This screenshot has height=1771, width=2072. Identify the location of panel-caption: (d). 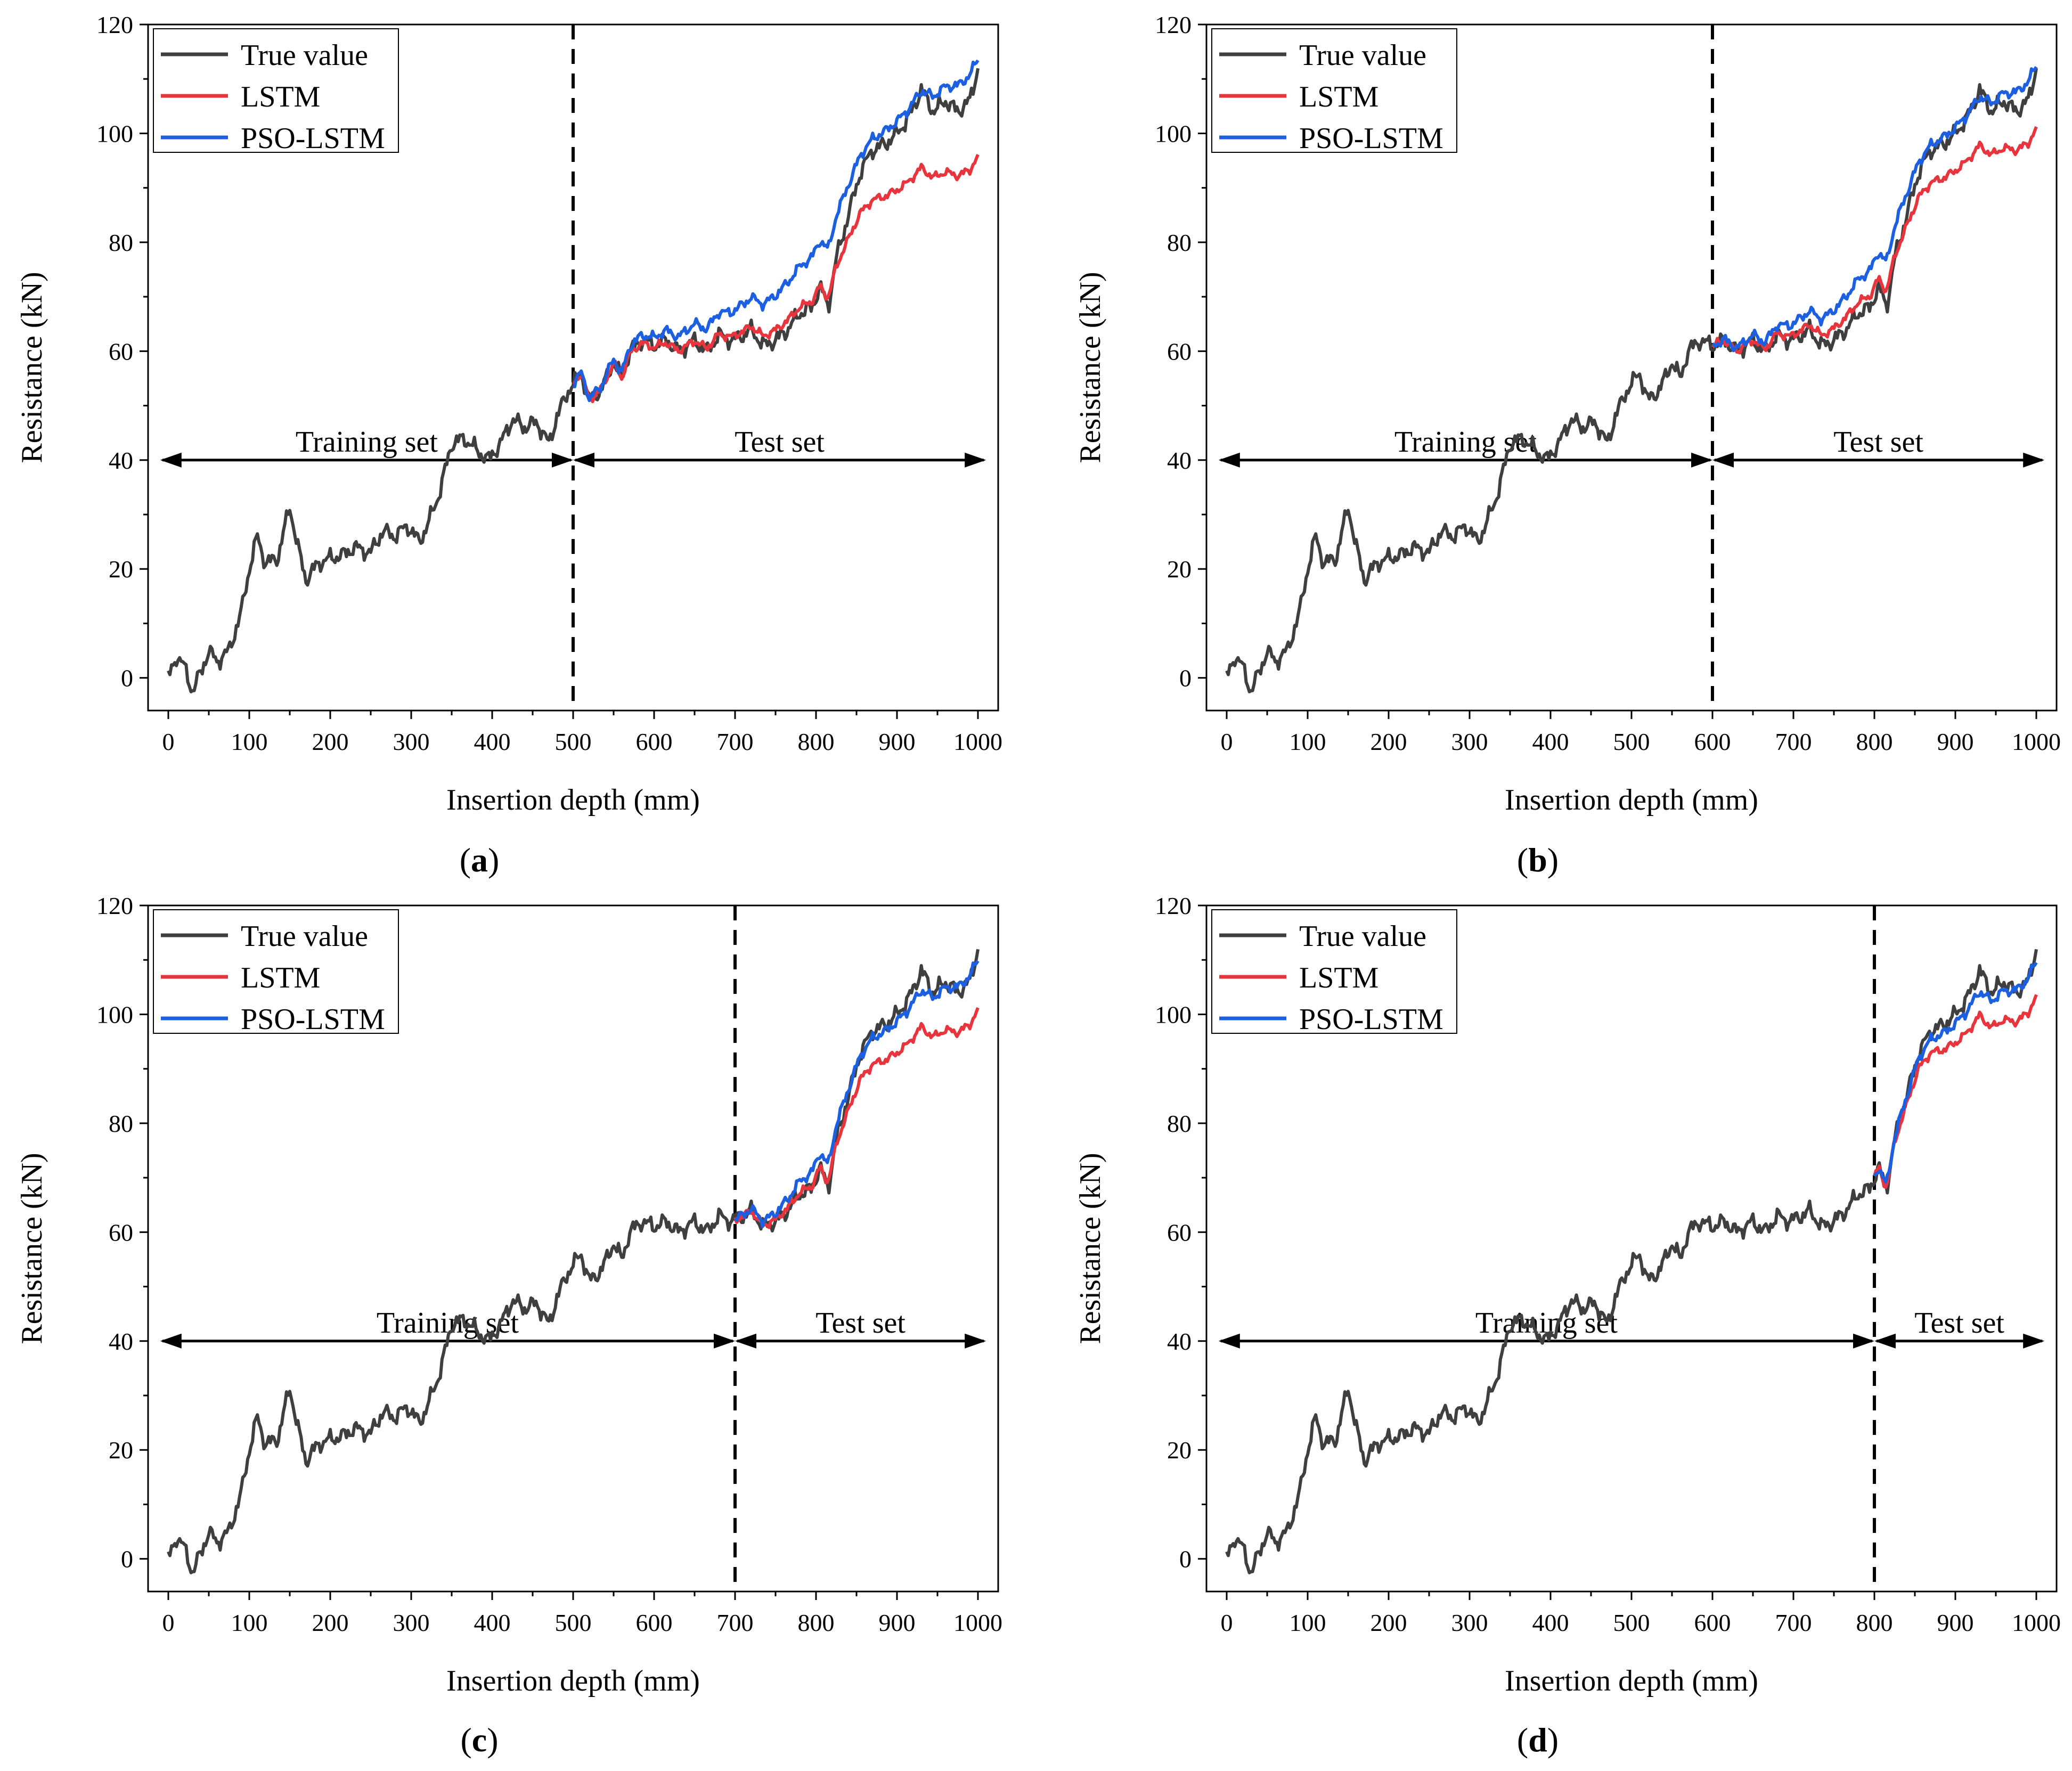
(1538, 1740).